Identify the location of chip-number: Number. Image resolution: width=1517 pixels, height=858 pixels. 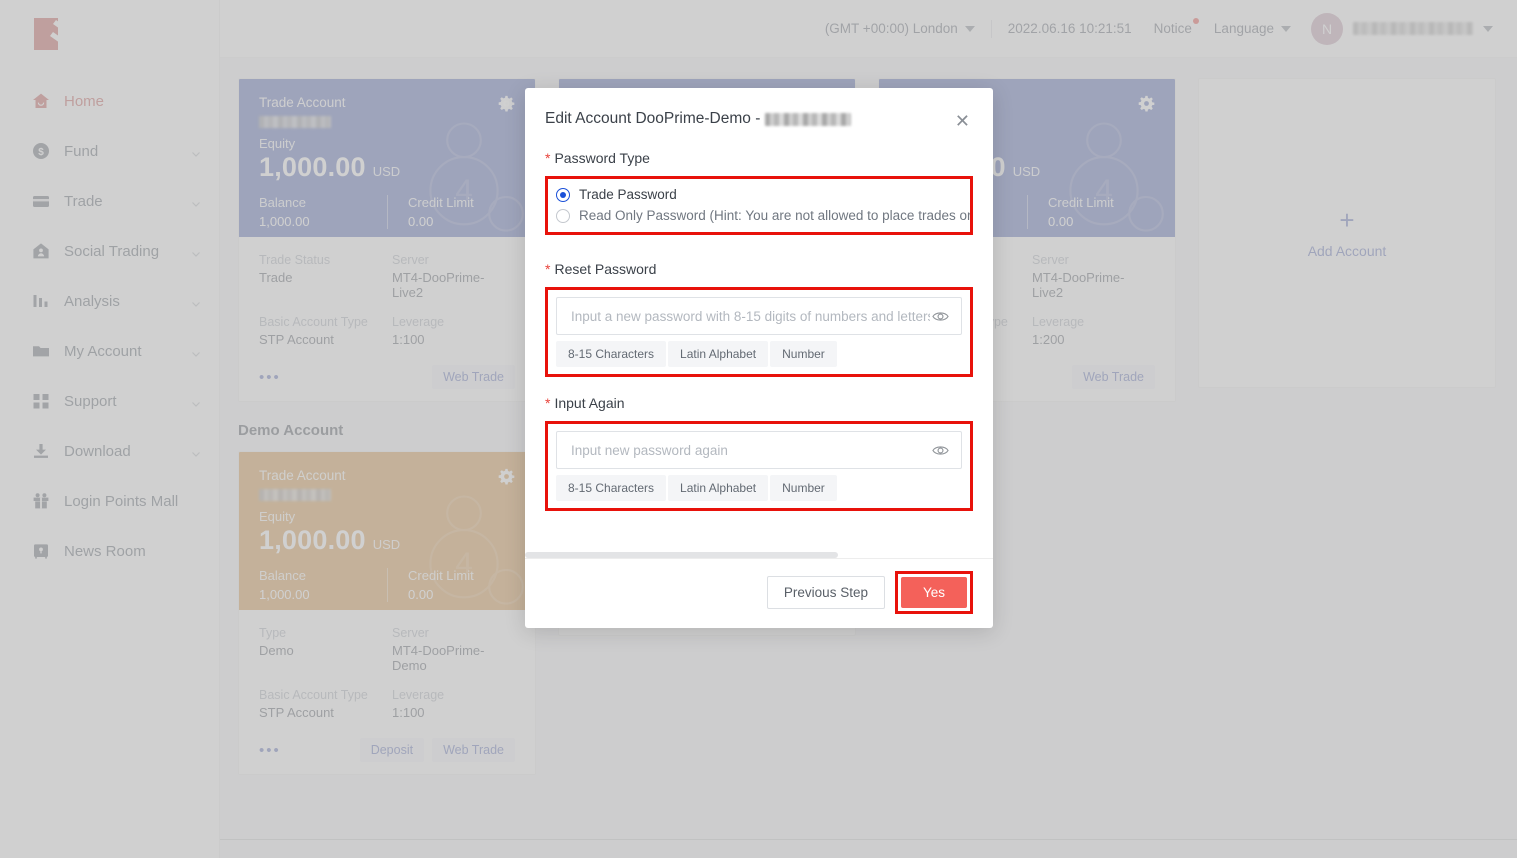
(803, 354).